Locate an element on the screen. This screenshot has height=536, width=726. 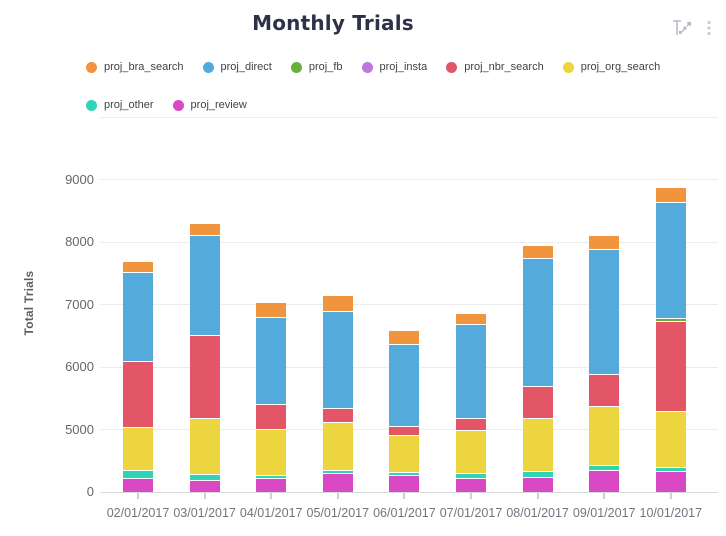
legend-item-proj_org_search: proj_org_search is located at coordinates (611, 67).